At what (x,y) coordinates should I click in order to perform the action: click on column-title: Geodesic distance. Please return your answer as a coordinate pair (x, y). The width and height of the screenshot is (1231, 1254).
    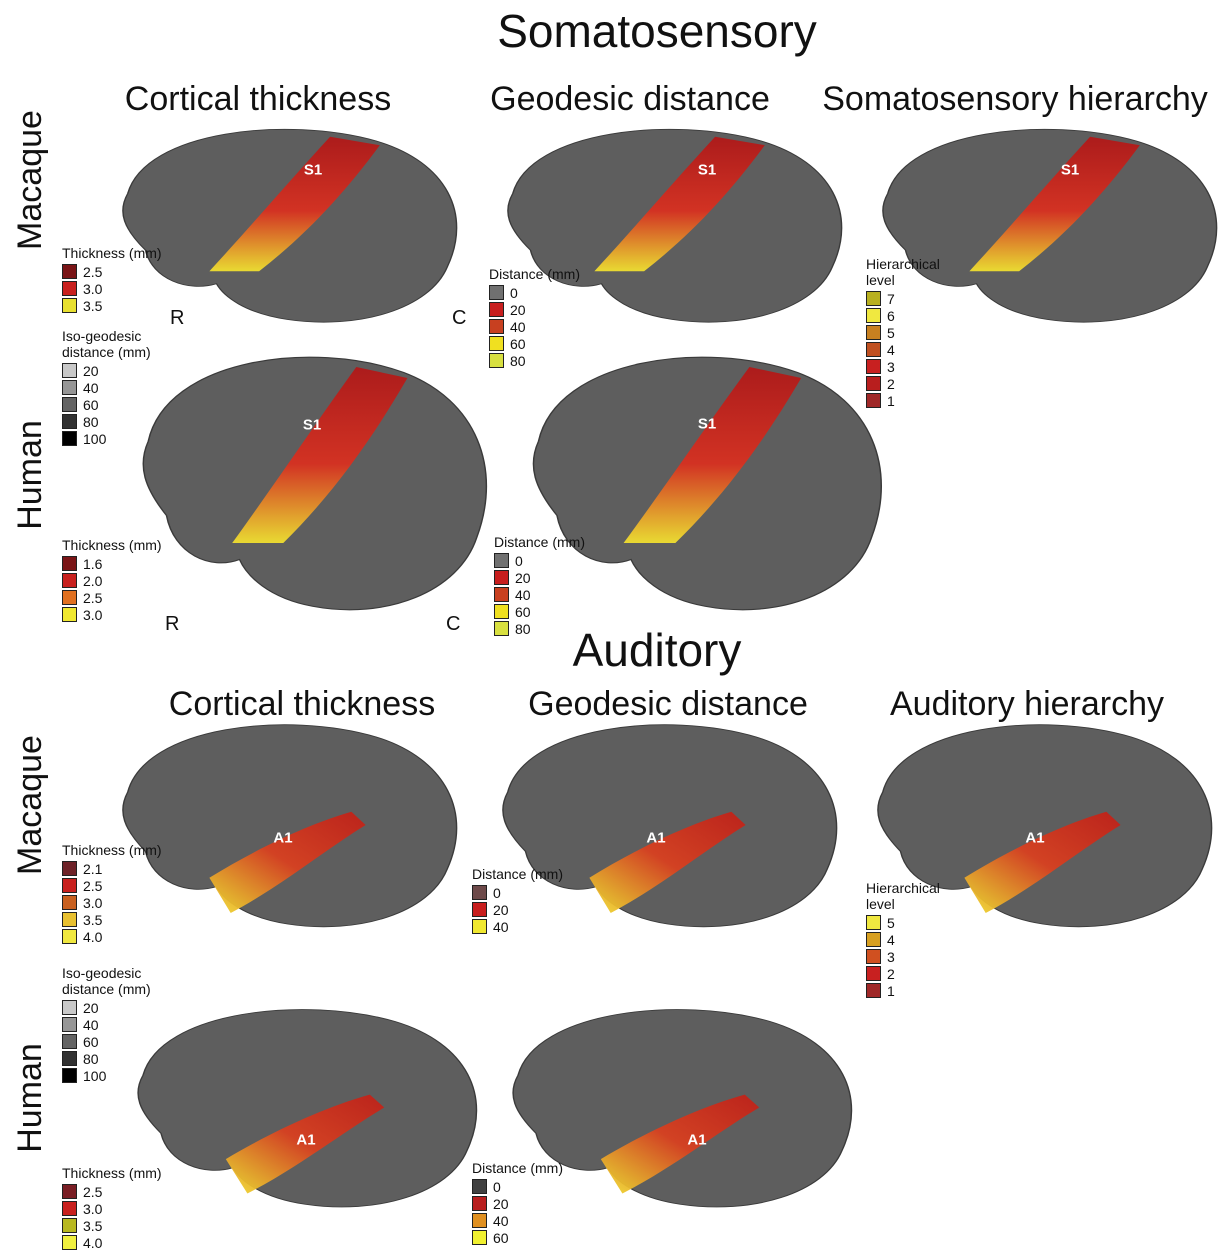
    Looking at the image, I should click on (668, 704).